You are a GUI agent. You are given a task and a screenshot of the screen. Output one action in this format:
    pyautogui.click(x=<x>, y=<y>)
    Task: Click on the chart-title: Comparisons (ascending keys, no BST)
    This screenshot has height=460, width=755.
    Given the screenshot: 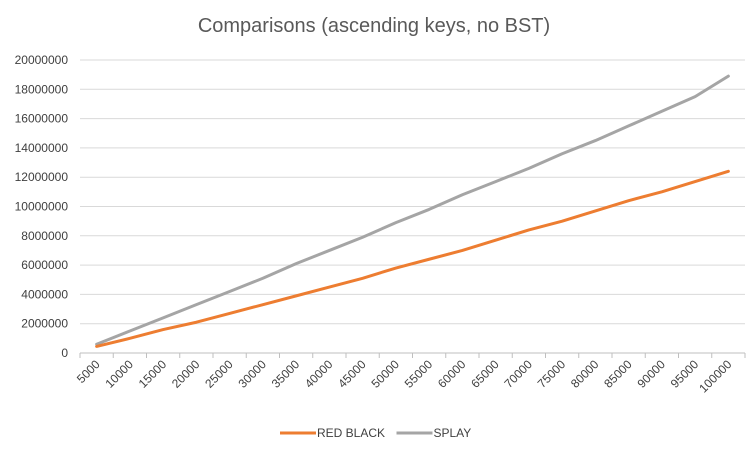 What is the action you would take?
    pyautogui.click(x=374, y=26)
    